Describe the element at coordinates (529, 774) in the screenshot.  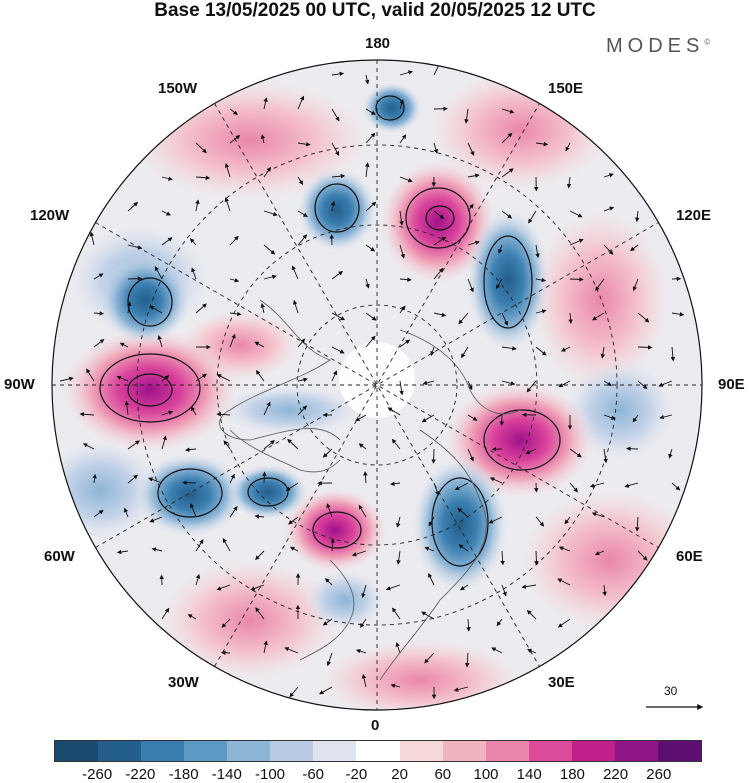
I see `colorbar-tick-label: 140` at that location.